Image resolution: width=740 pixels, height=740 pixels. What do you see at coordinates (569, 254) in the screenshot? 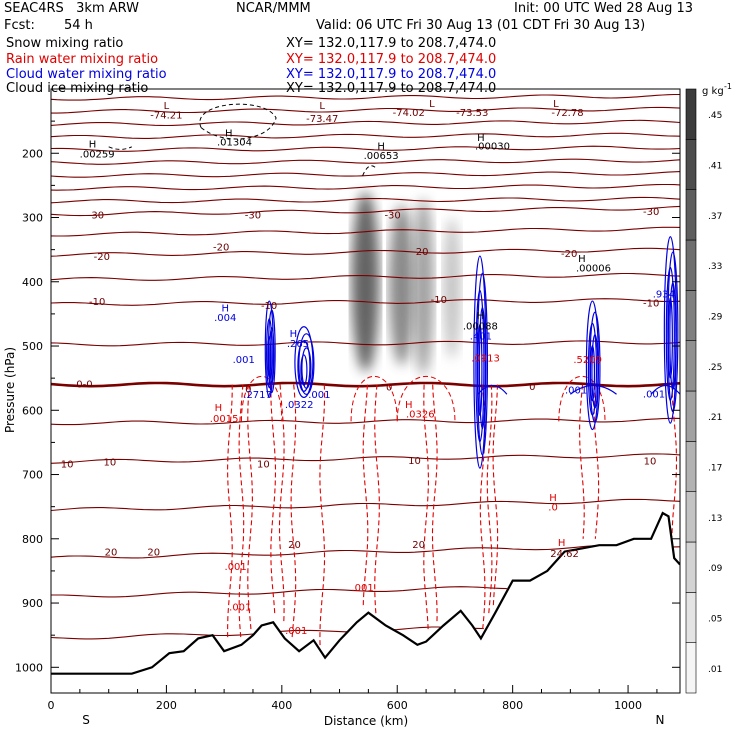
I see `isotherm-label-7: -20` at bounding box center [569, 254].